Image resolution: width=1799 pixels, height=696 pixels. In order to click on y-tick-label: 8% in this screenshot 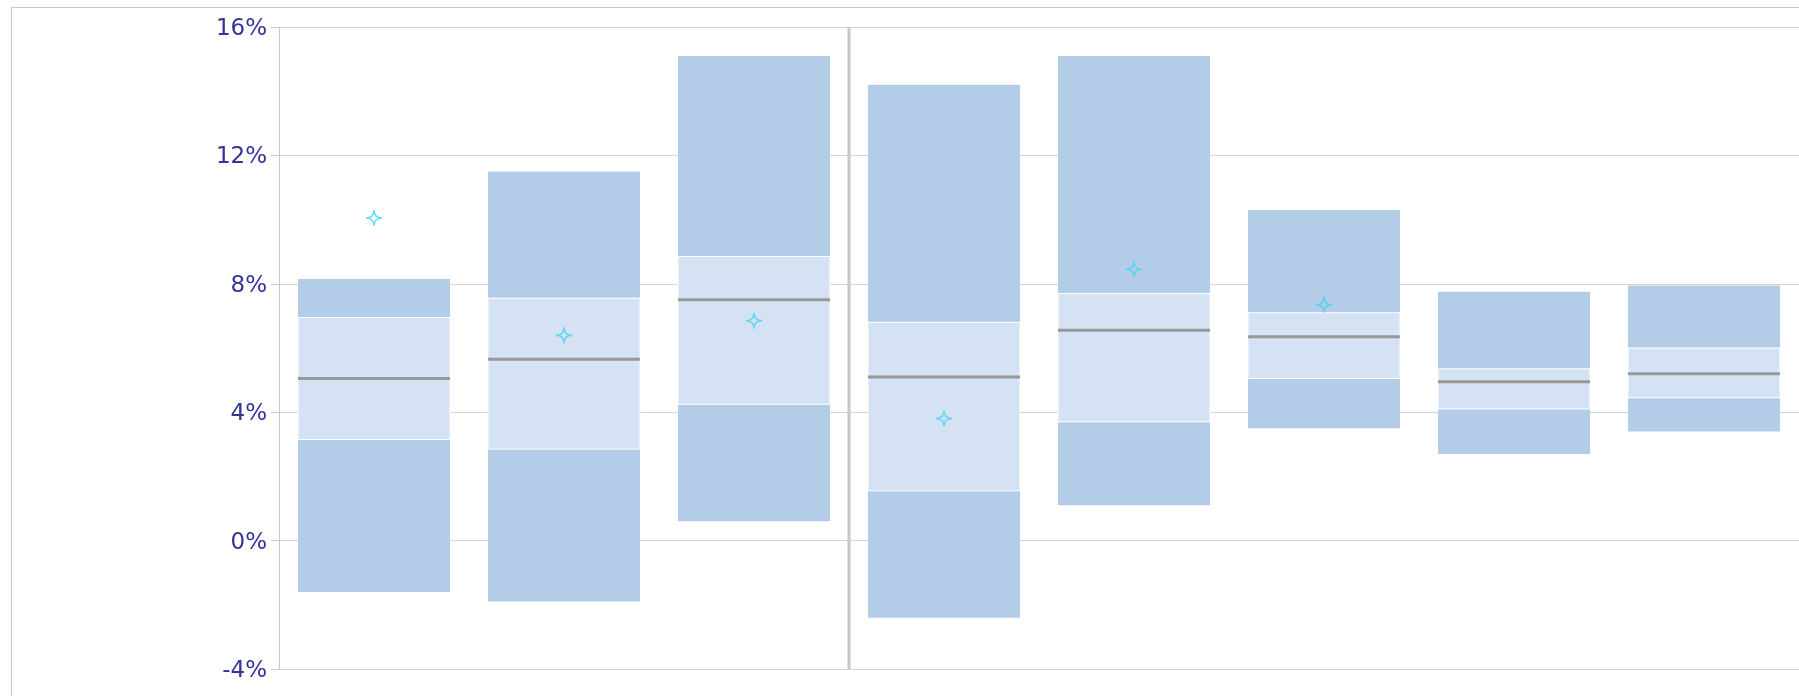, I will do `click(248, 283)`.